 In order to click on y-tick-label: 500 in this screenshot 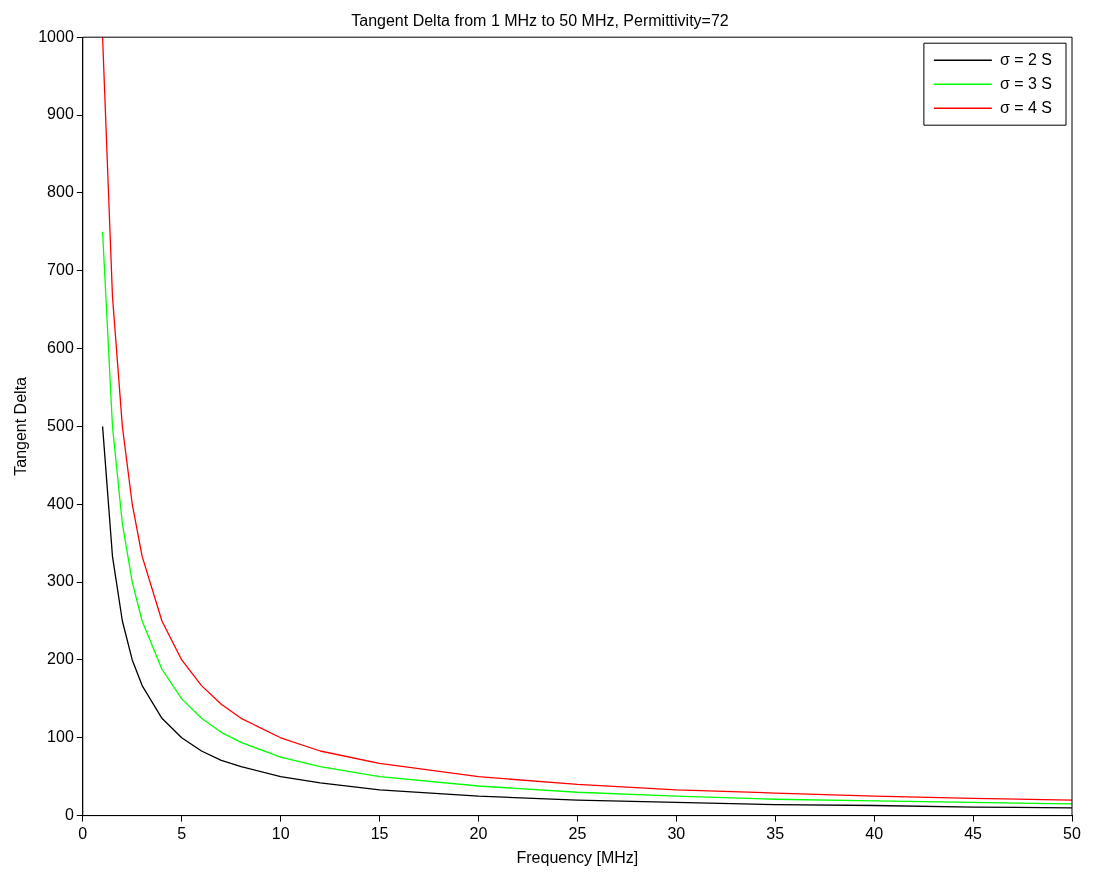, I will do `click(60, 425)`.